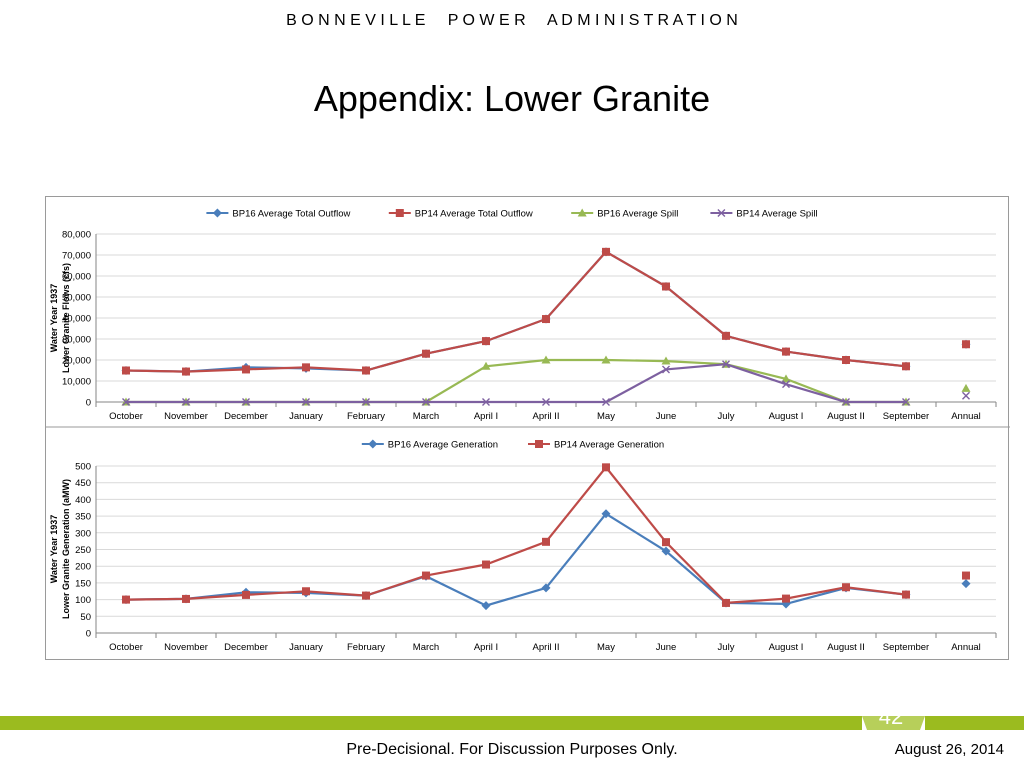 The height and width of the screenshot is (768, 1024). What do you see at coordinates (88, 634) in the screenshot?
I see `chart2-ytick-label: 0` at bounding box center [88, 634].